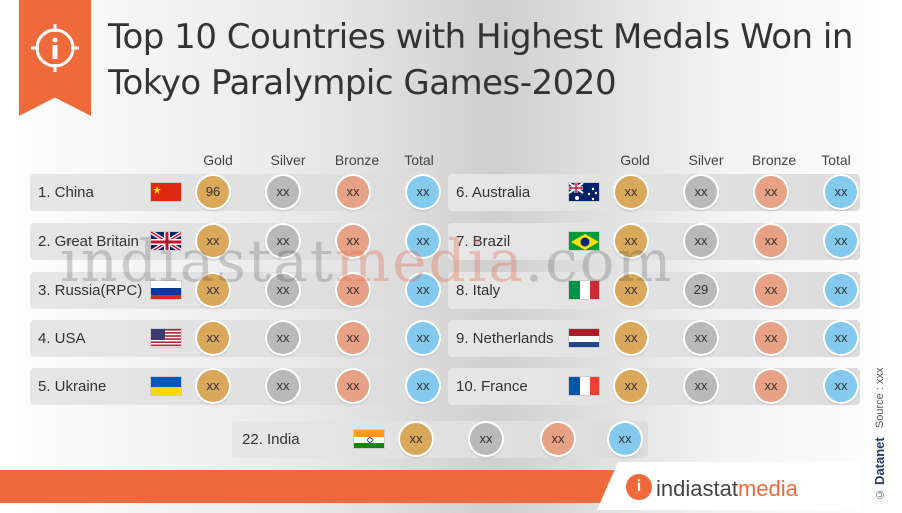  Describe the element at coordinates (218, 160) in the screenshot. I see `header-gold-left: Gold` at that location.